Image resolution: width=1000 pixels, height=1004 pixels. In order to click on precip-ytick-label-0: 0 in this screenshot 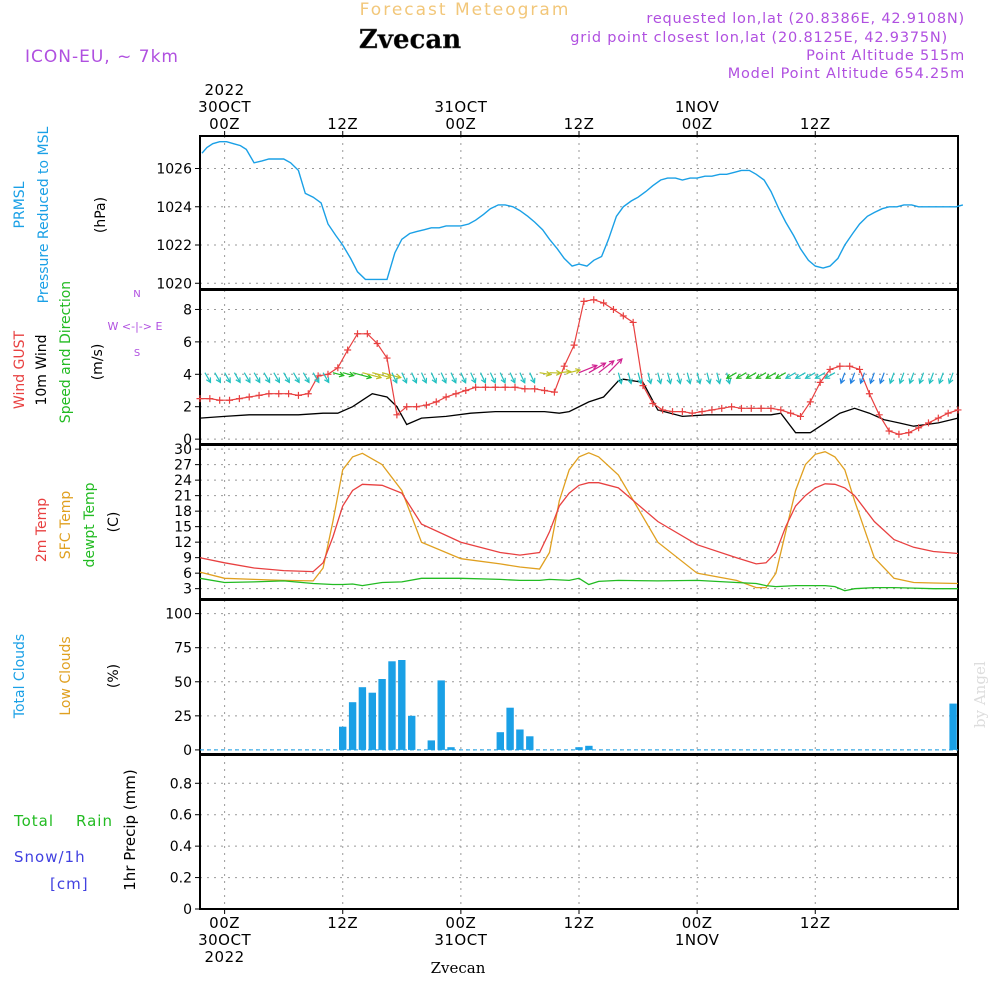, I will do `click(187, 910)`.